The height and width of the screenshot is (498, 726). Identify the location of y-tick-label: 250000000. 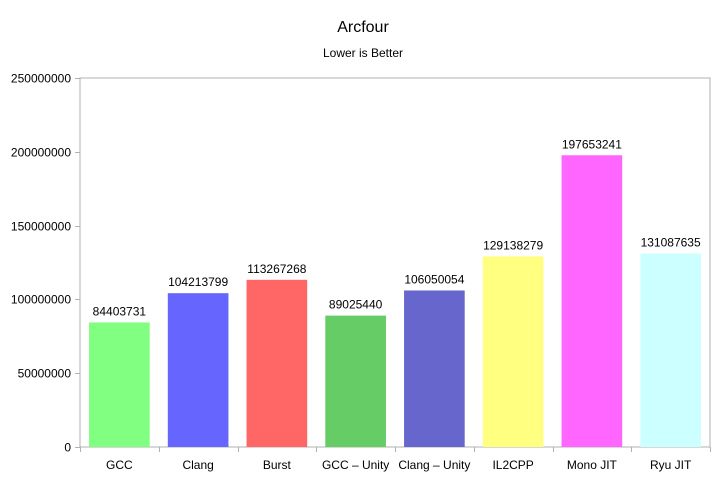
(41, 79).